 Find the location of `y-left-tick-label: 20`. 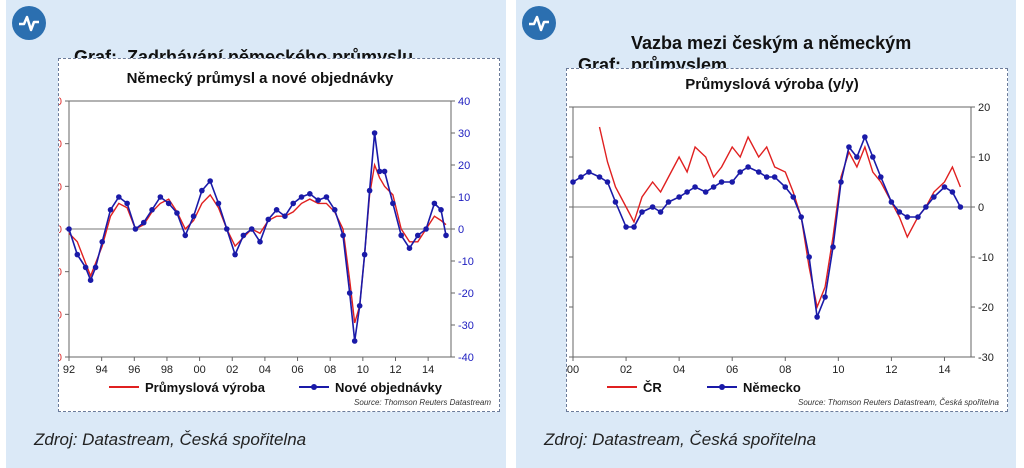

y-left-tick-label: 20 is located at coordinates (60, 145).